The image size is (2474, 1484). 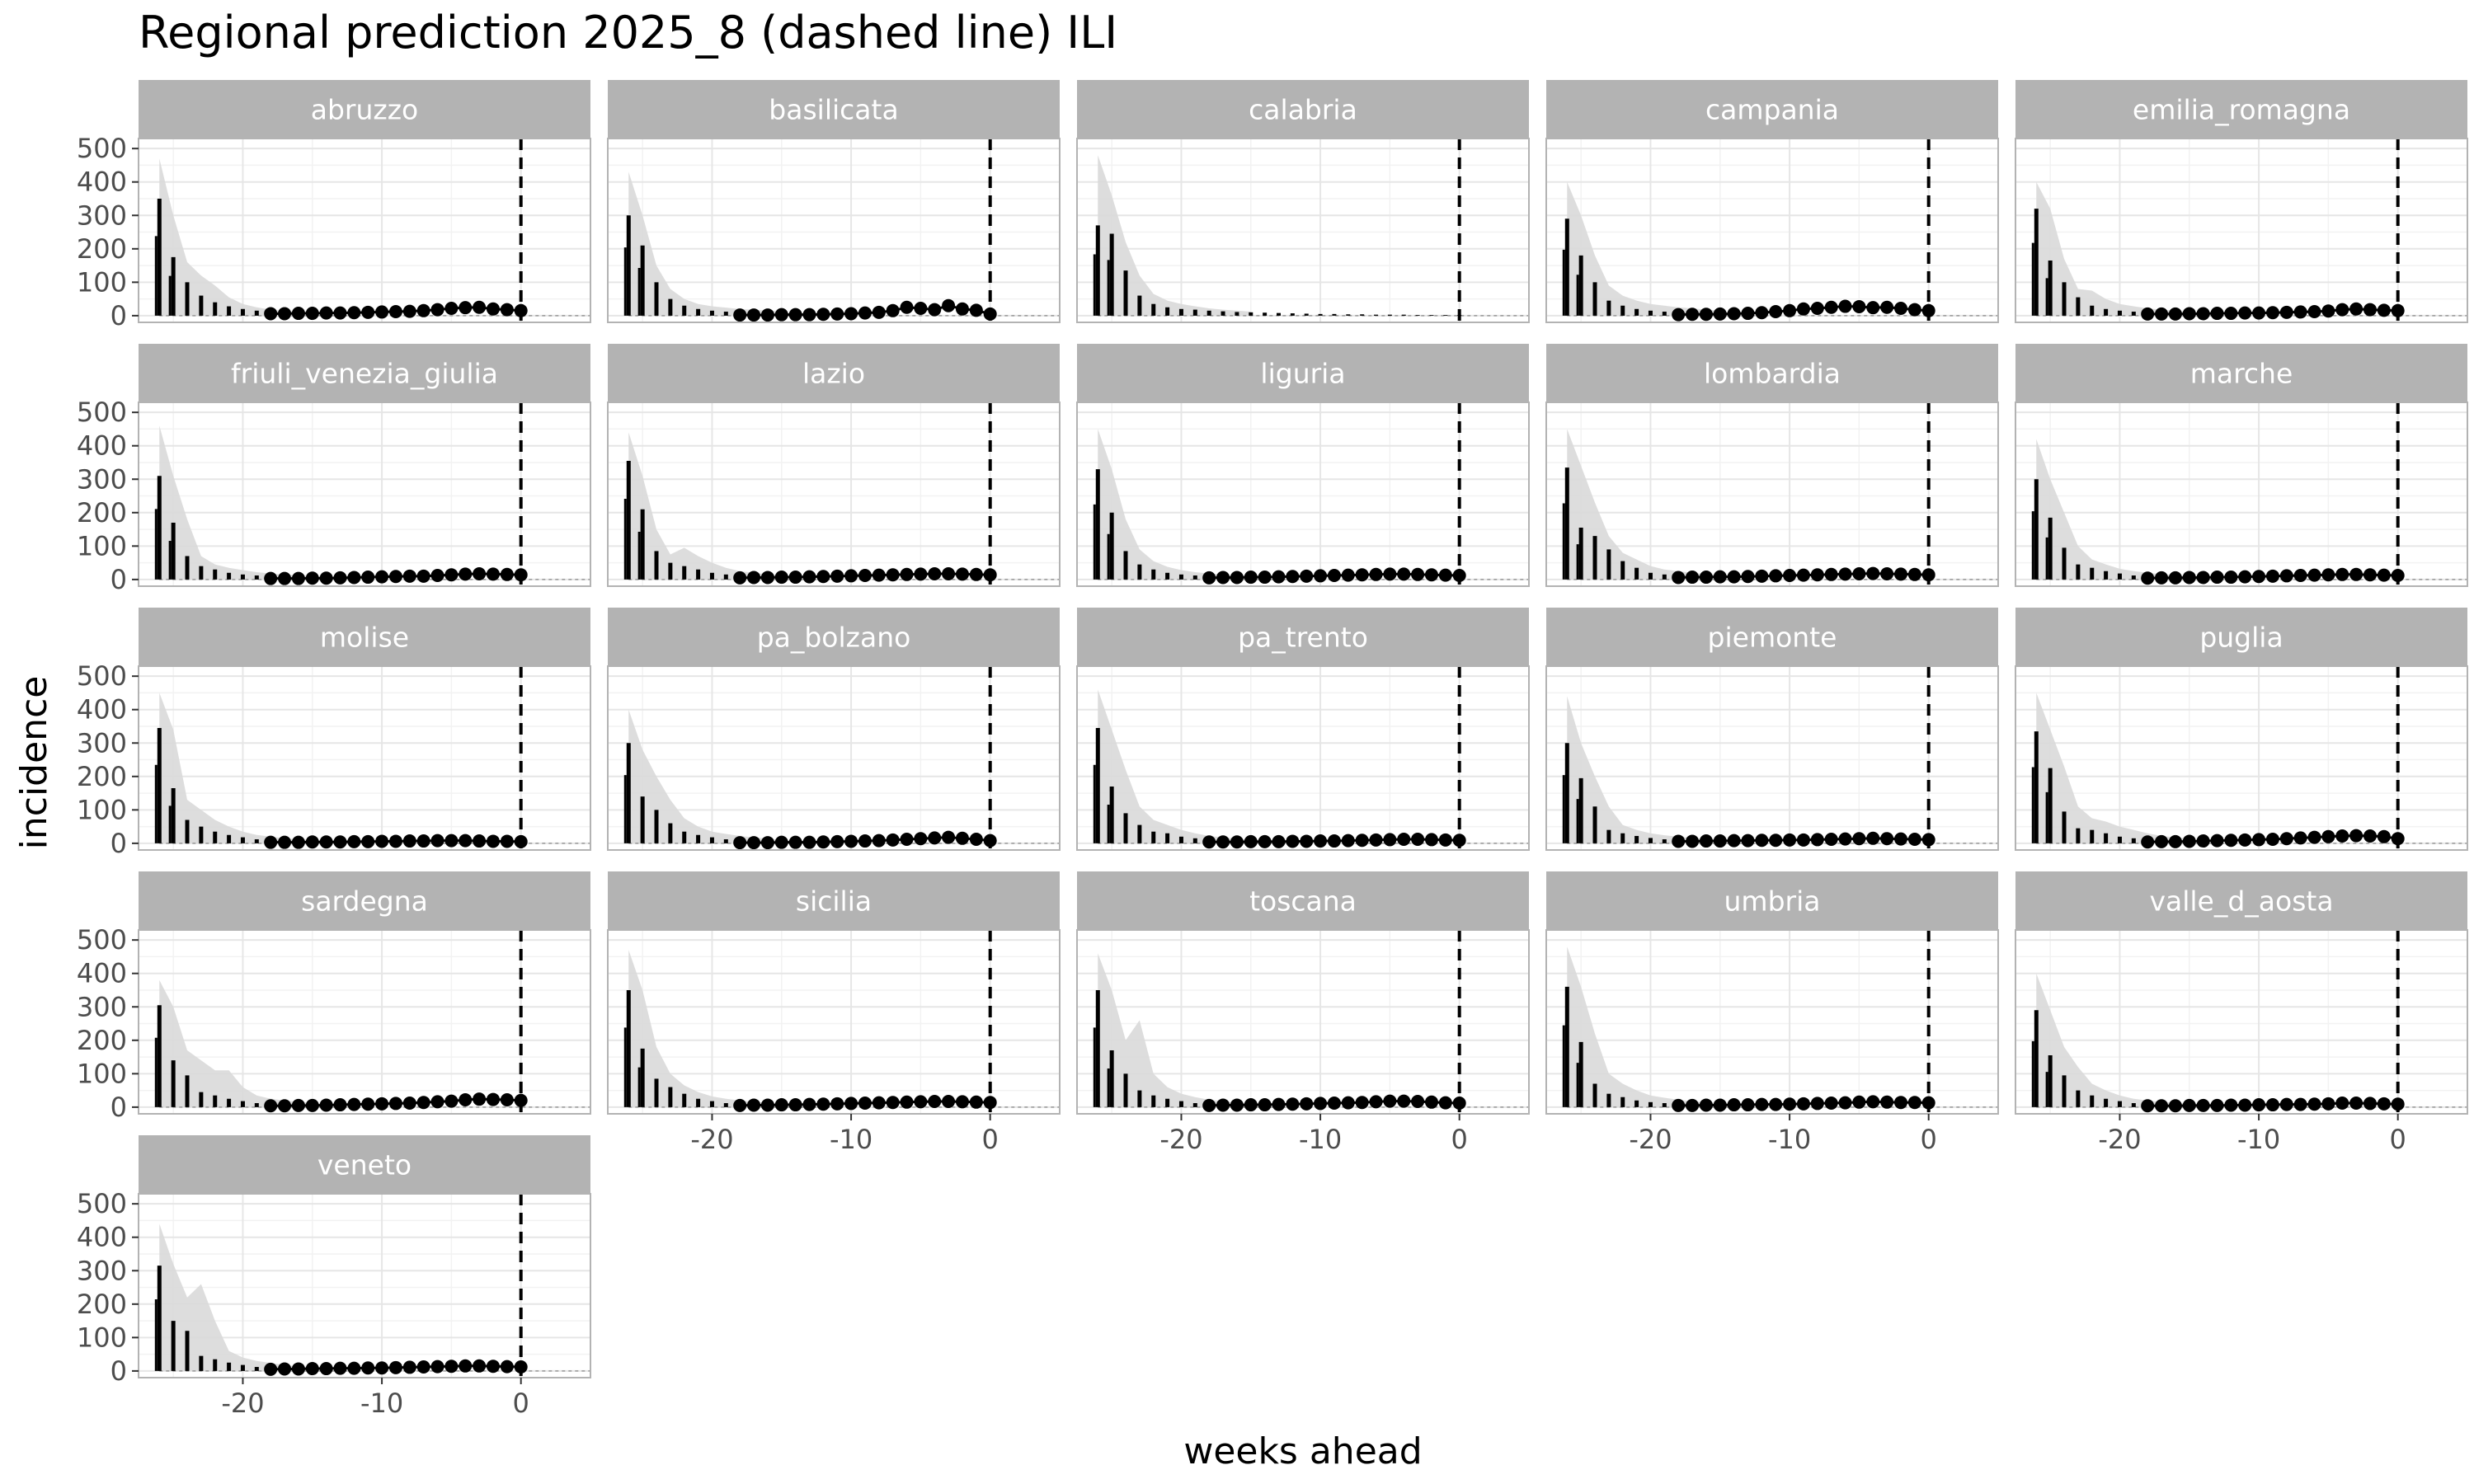 I want to click on panel-background, so click(x=2241, y=494).